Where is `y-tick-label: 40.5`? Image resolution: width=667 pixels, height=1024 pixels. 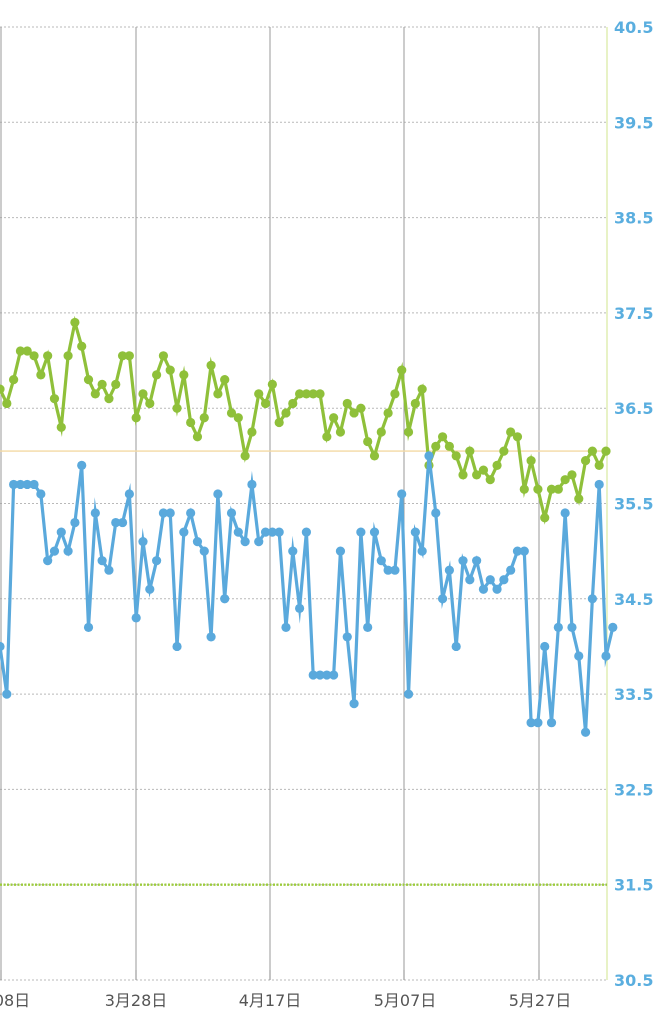
y-tick-label: 40.5 is located at coordinates (633, 27).